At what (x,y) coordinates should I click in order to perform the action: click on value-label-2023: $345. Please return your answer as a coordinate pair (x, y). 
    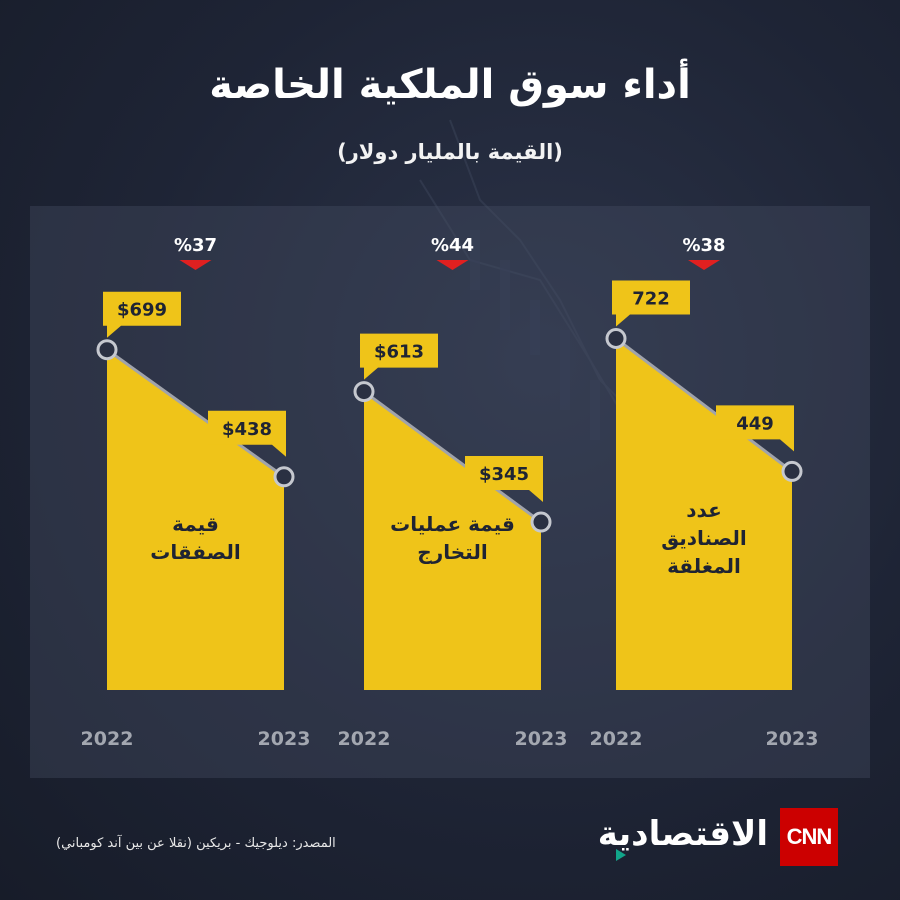
    Looking at the image, I should click on (504, 474).